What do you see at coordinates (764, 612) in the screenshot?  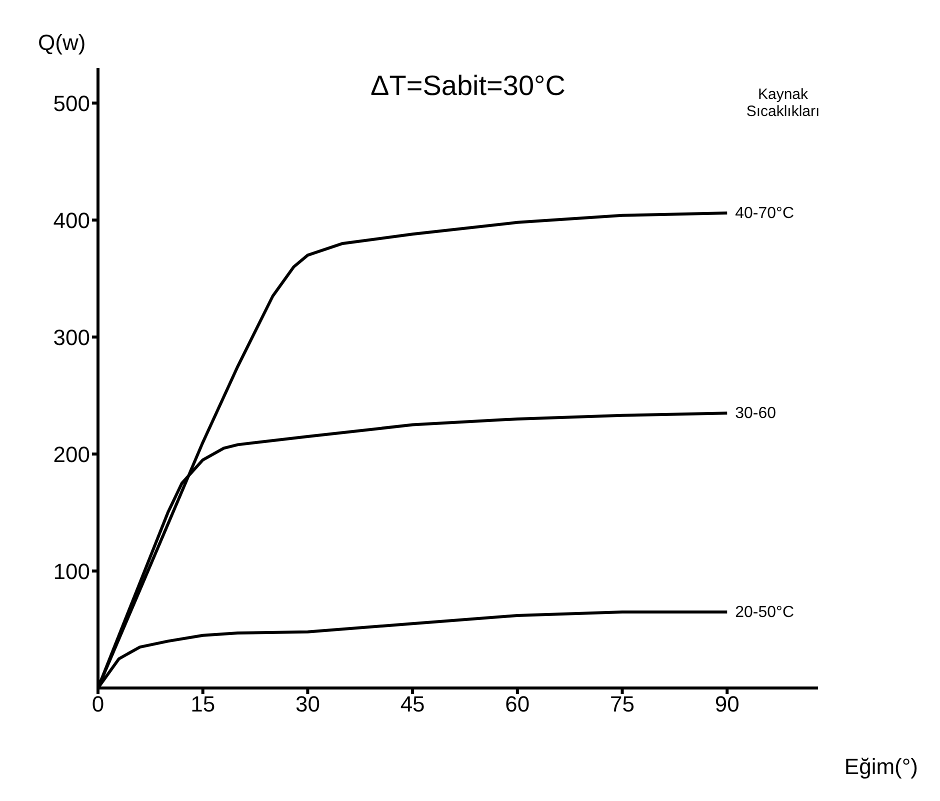 I see `series-label: 20-50°C` at bounding box center [764, 612].